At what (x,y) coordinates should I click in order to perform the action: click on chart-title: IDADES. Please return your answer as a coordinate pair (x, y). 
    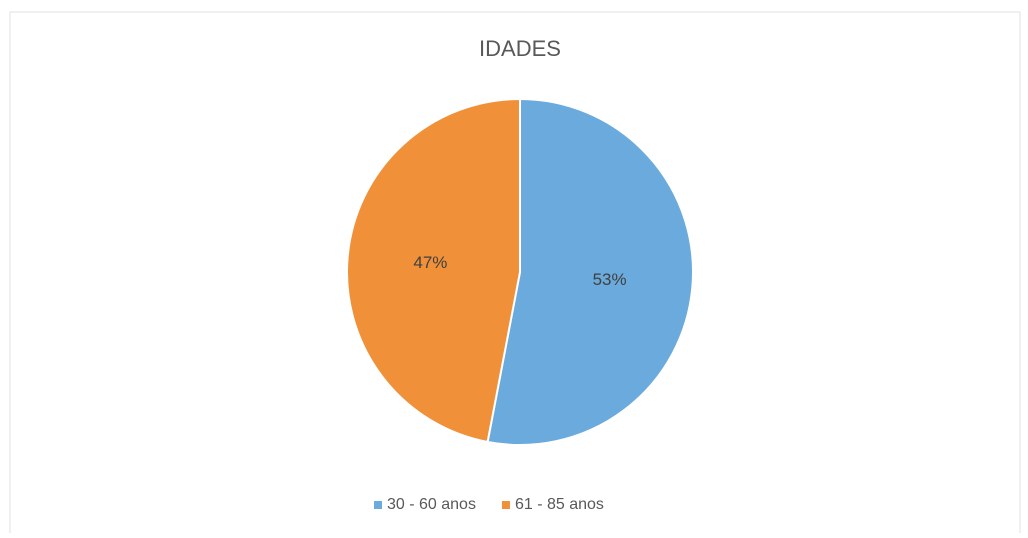
    Looking at the image, I should click on (520, 48).